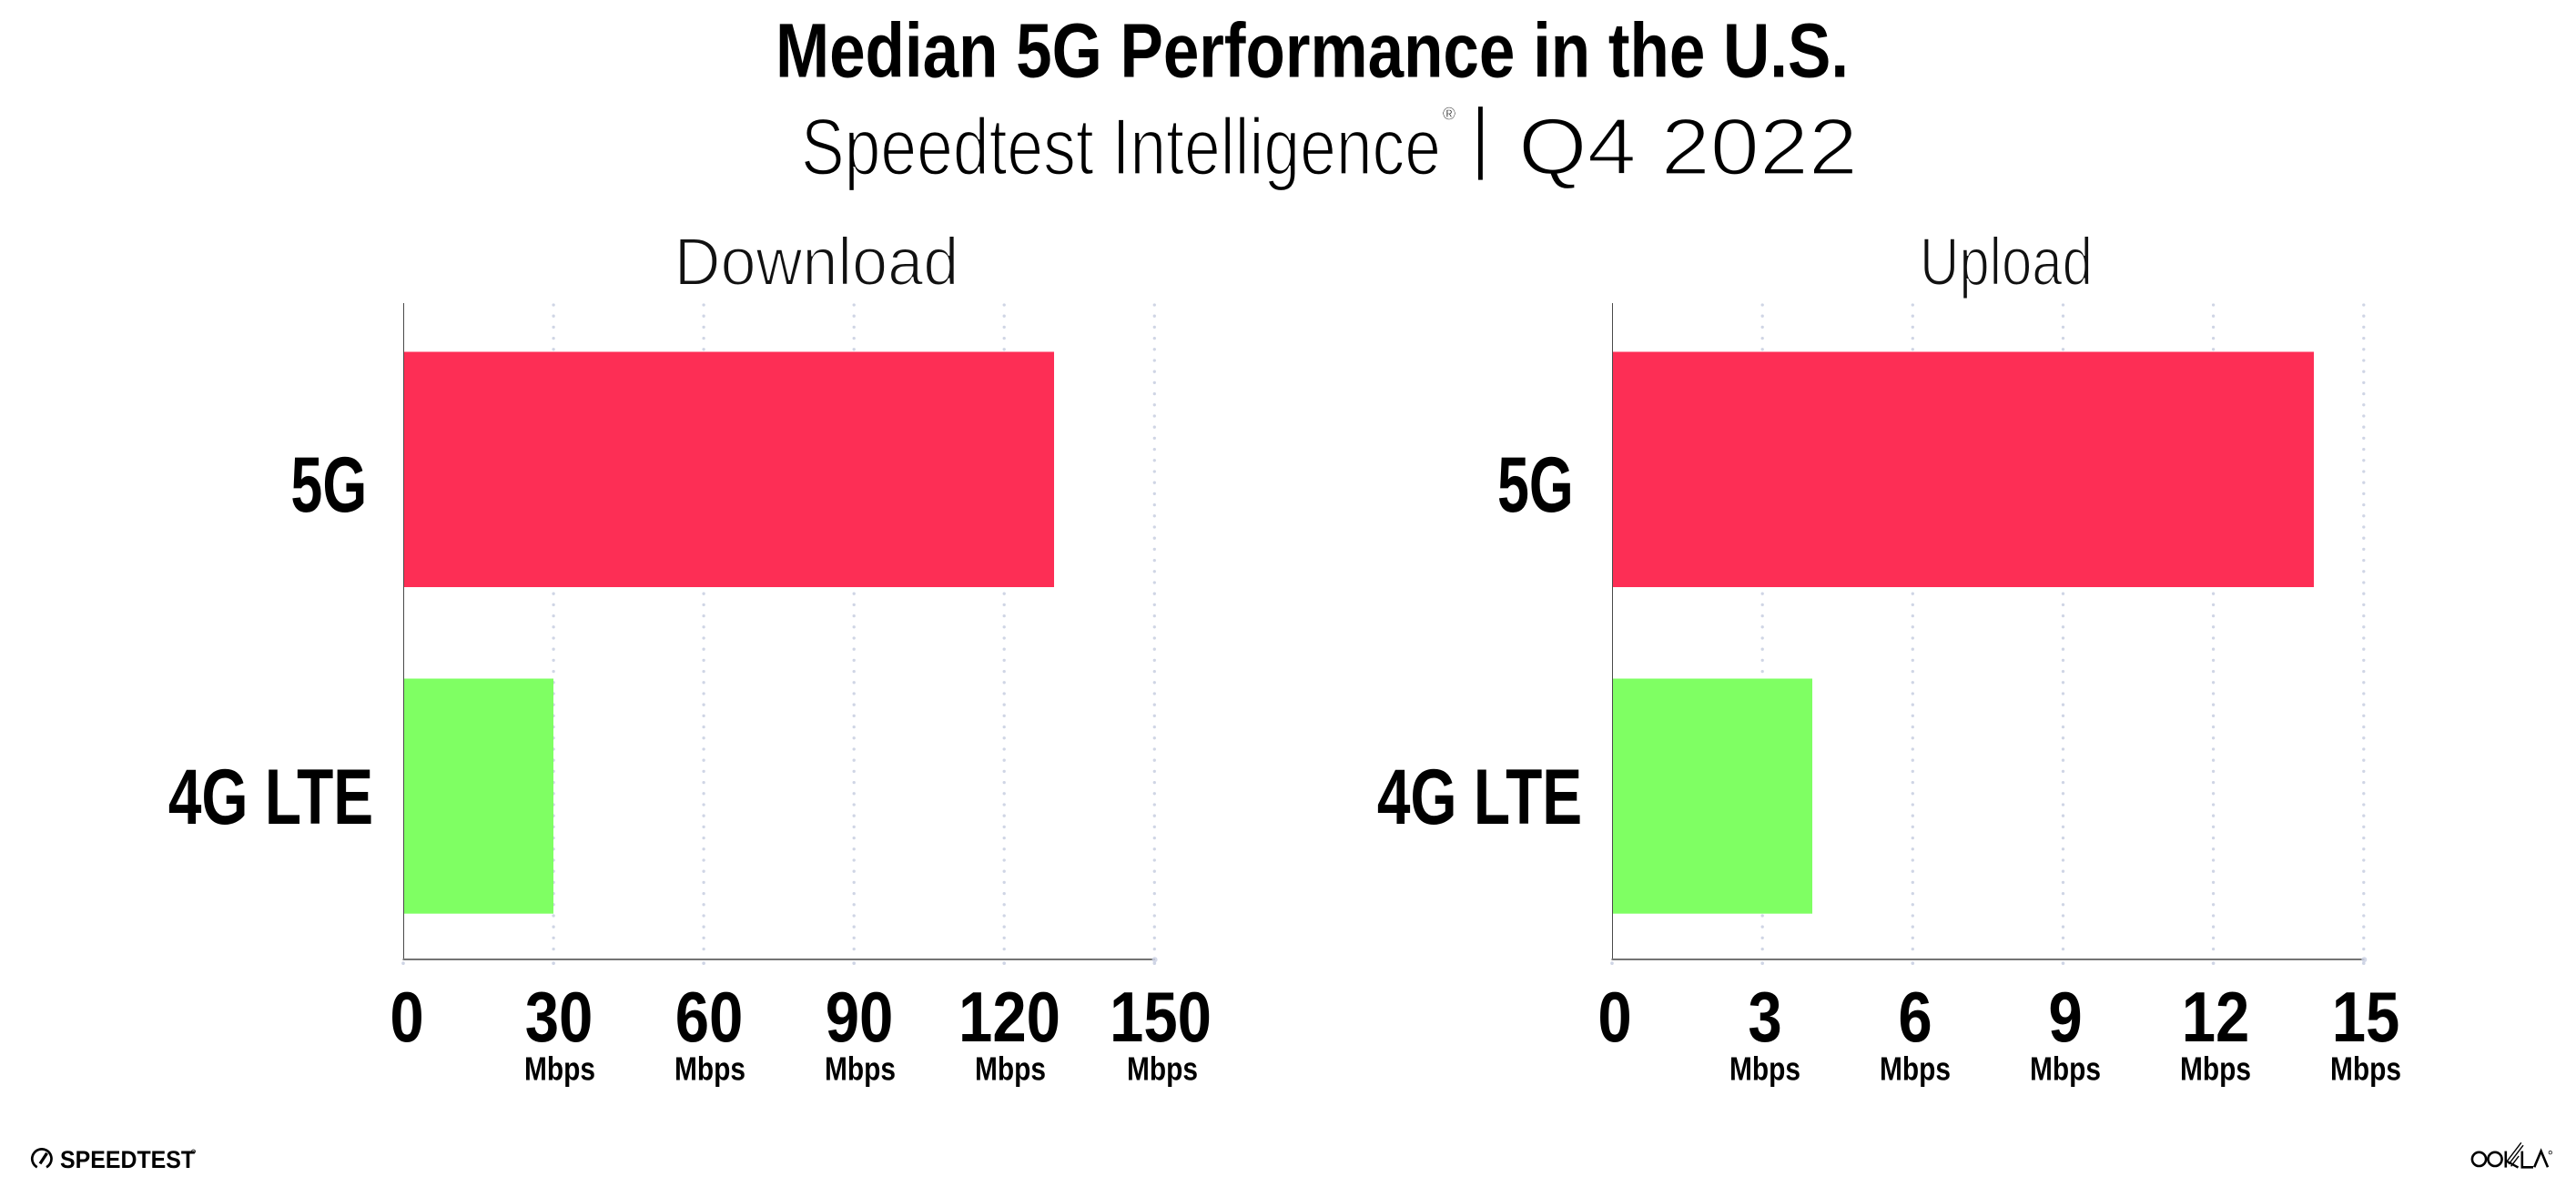 The width and height of the screenshot is (2576, 1197). Describe the element at coordinates (1688, 147) in the screenshot. I see `svg-text: Q4 2022` at that location.